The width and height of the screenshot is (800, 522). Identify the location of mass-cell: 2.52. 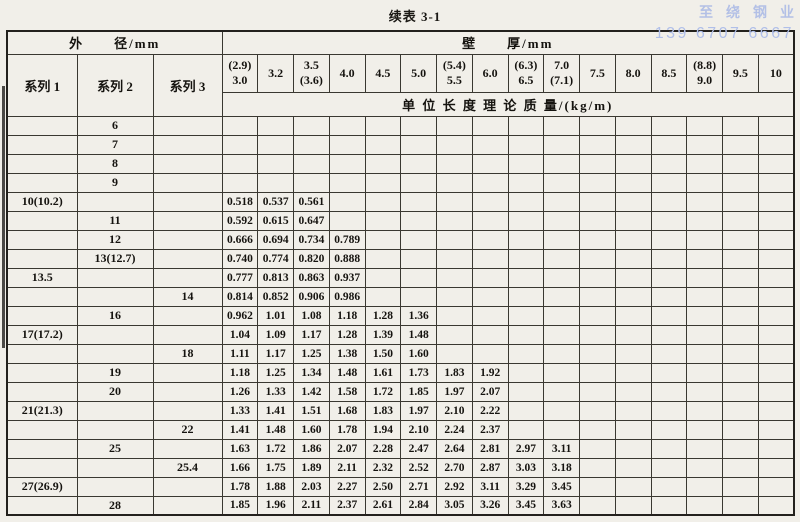
(419, 467).